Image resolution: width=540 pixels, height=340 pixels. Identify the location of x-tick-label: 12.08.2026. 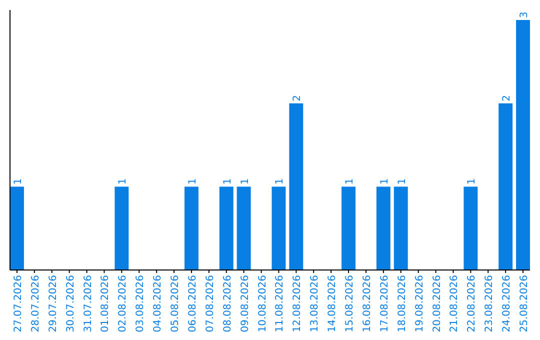
(298, 303).